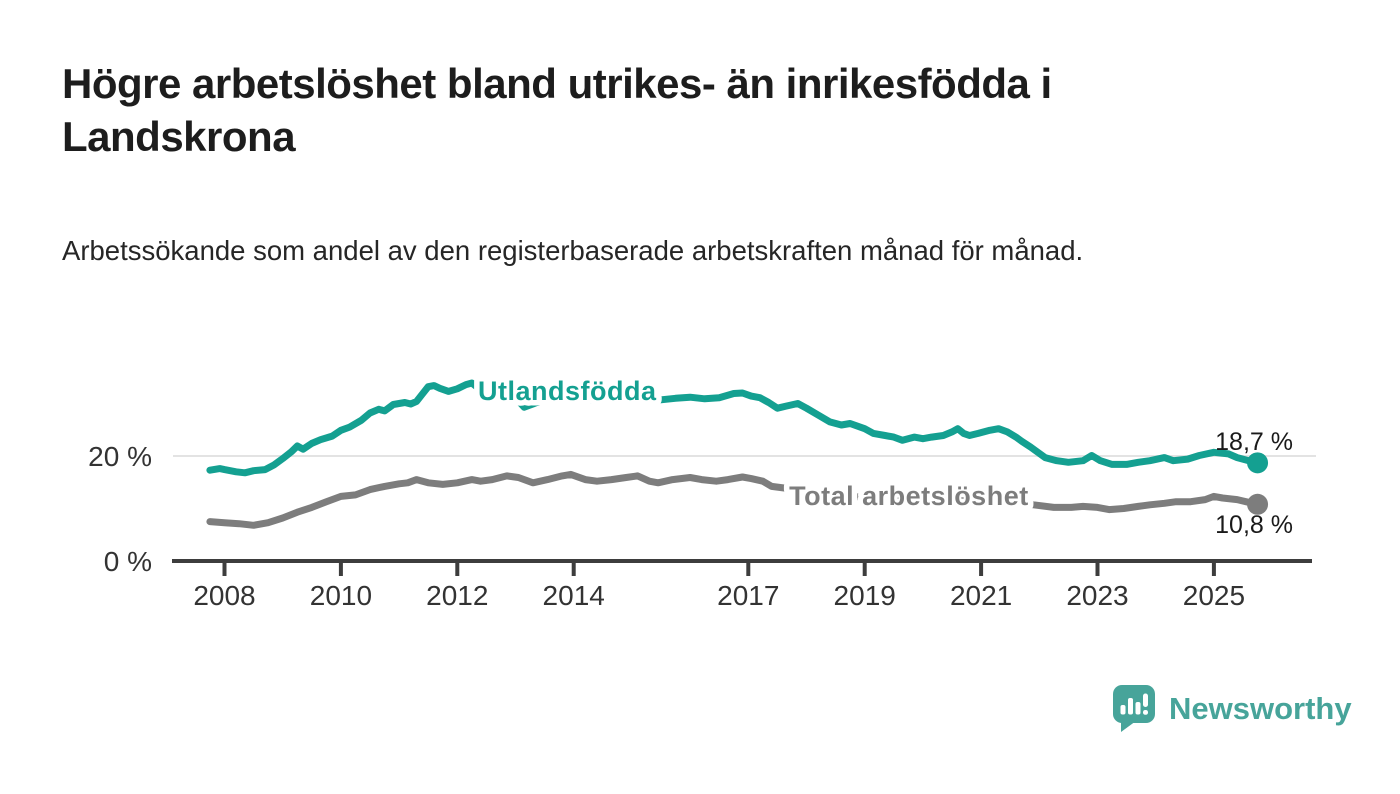 The width and height of the screenshot is (1400, 794). What do you see at coordinates (909, 496) in the screenshot?
I see `series-label-total: Total arbetslöshet` at bounding box center [909, 496].